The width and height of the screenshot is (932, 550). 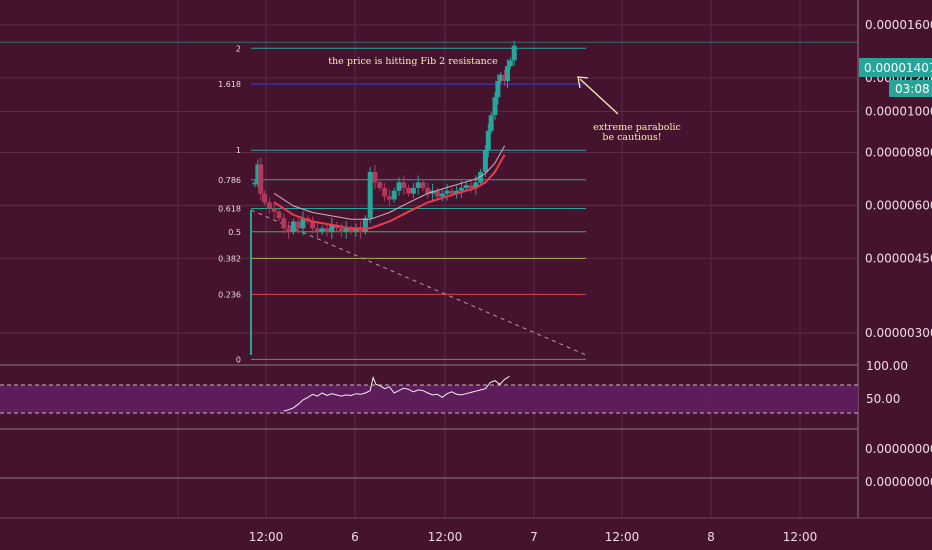 What do you see at coordinates (898, 482) in the screenshot?
I see `extra-axis-label-2: 0.00000000` at bounding box center [898, 482].